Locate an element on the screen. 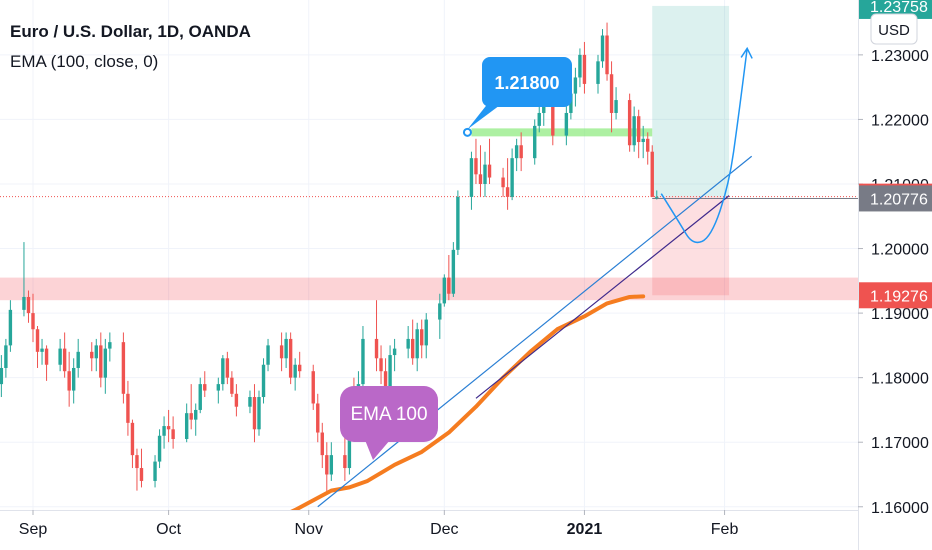  position-stop-area is located at coordinates (691, 246).